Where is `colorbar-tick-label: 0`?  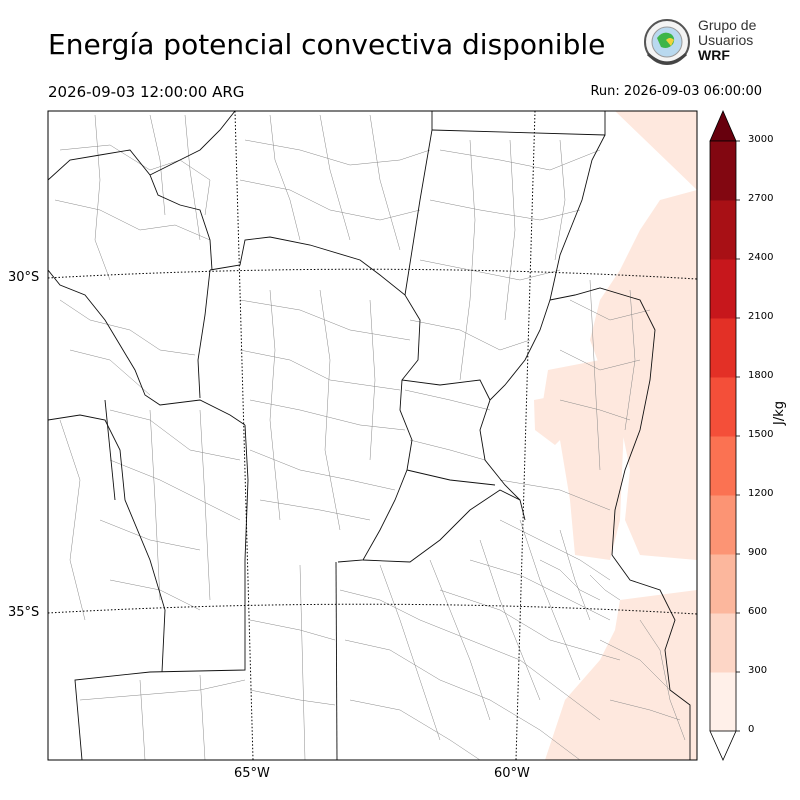
colorbar-tick-label: 0 is located at coordinates (751, 729).